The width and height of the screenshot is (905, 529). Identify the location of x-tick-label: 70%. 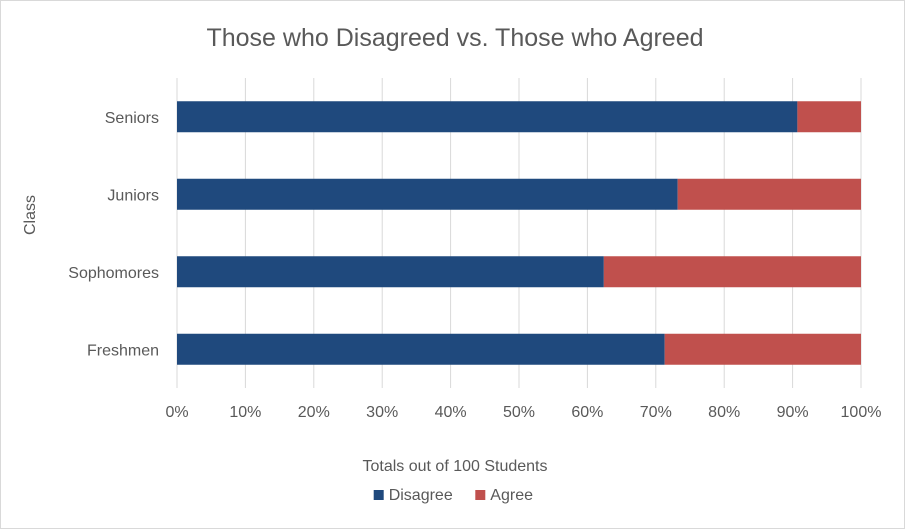
(656, 412).